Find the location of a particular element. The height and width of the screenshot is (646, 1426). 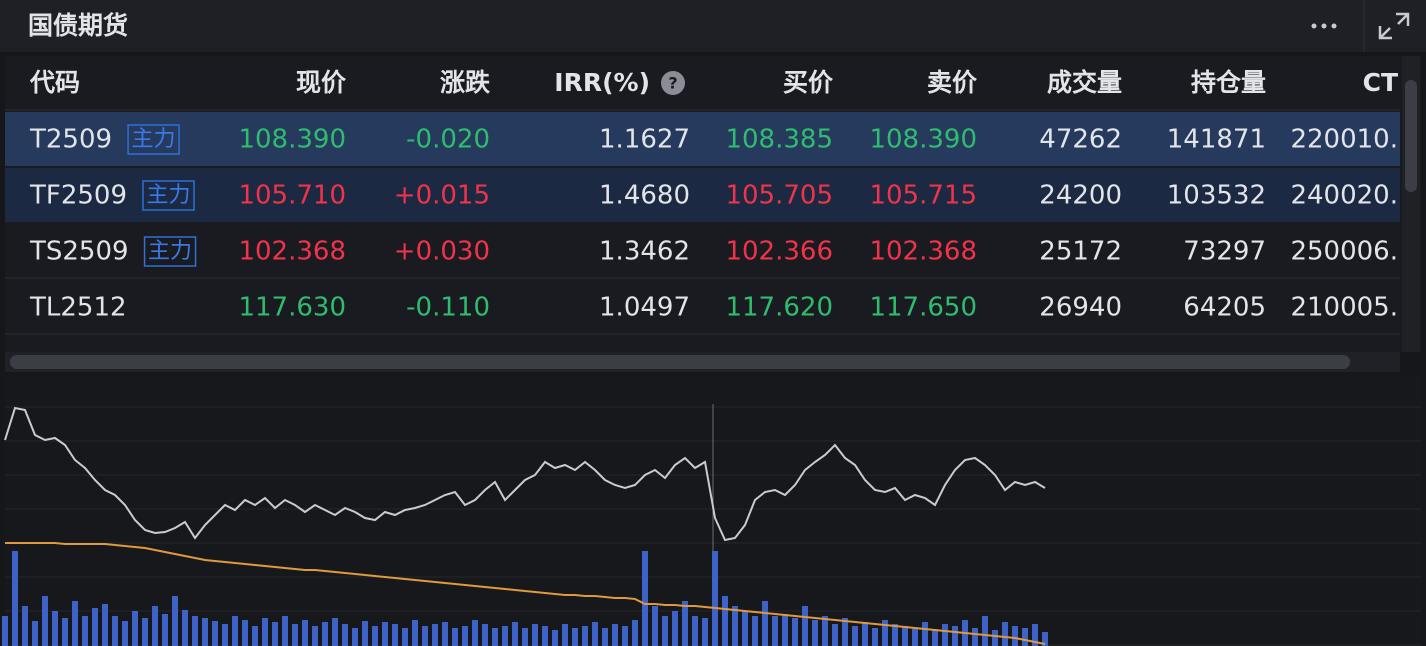

selected-row-bg is located at coordinates (702, 139).